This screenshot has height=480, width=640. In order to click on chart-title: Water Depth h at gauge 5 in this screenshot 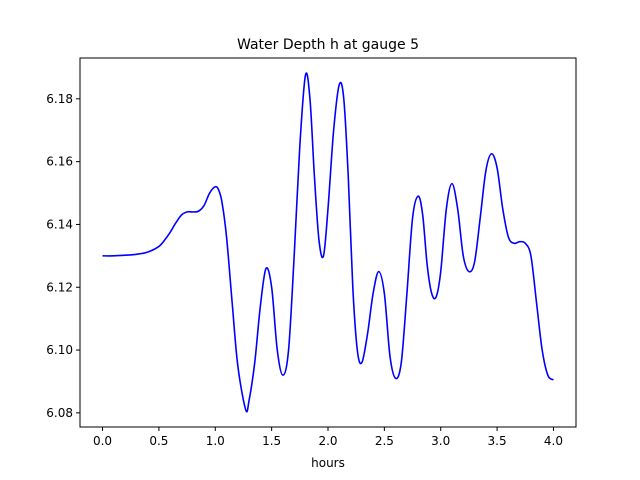, I will do `click(328, 45)`.